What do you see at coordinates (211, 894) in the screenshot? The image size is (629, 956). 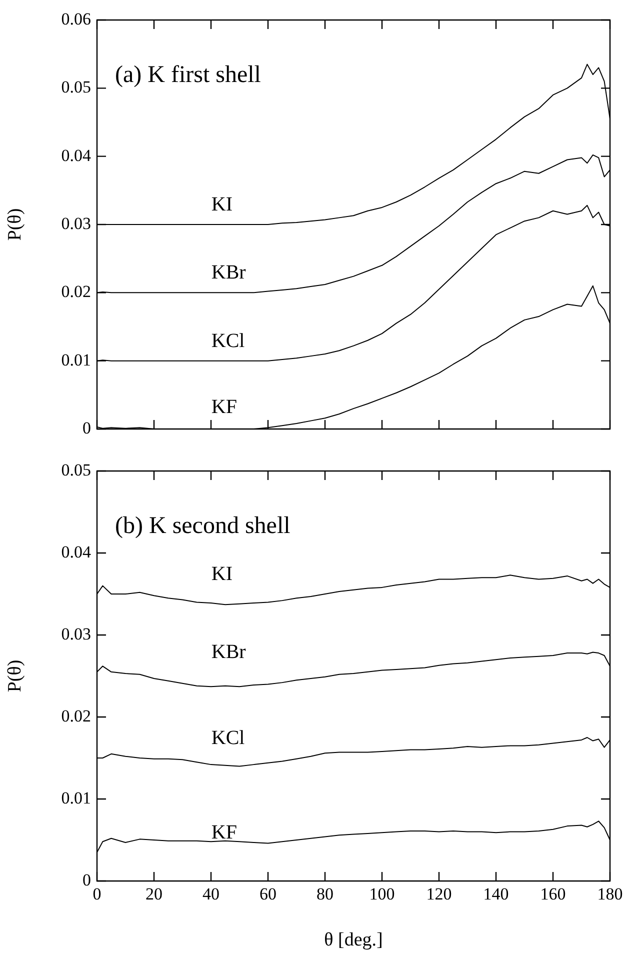 I see `x-tick-label: 40` at bounding box center [211, 894].